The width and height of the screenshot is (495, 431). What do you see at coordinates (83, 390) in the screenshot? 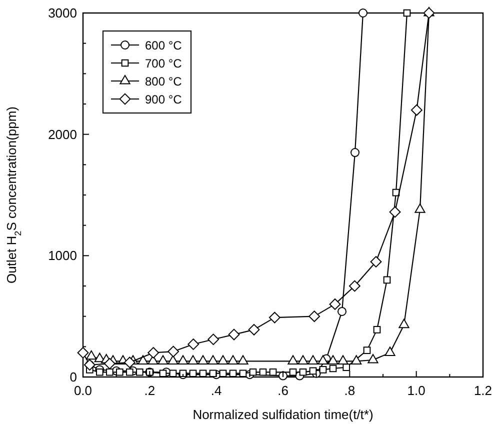
I see `x-tick-label: 0.0` at bounding box center [83, 390].